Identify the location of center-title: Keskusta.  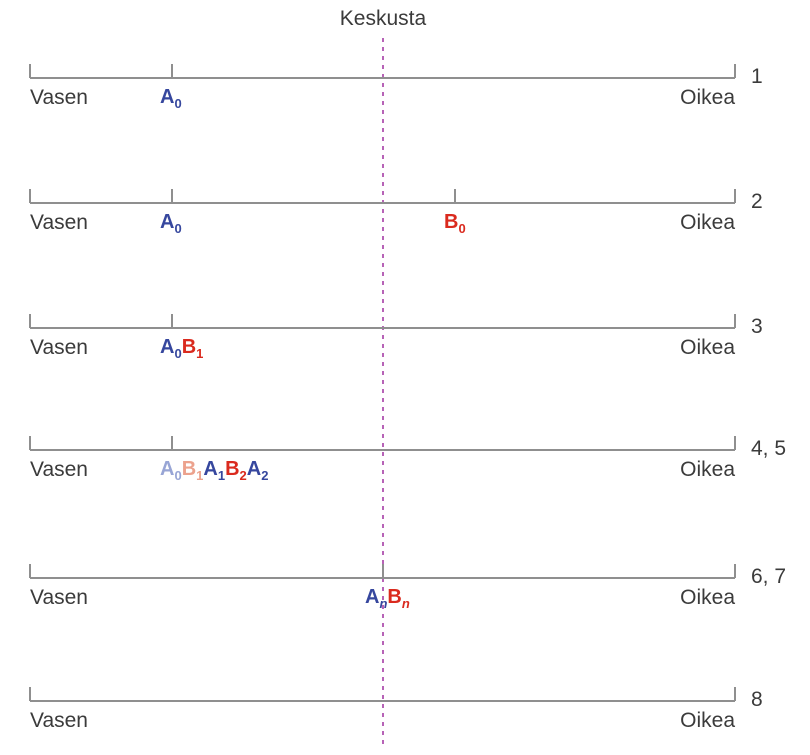
(383, 18).